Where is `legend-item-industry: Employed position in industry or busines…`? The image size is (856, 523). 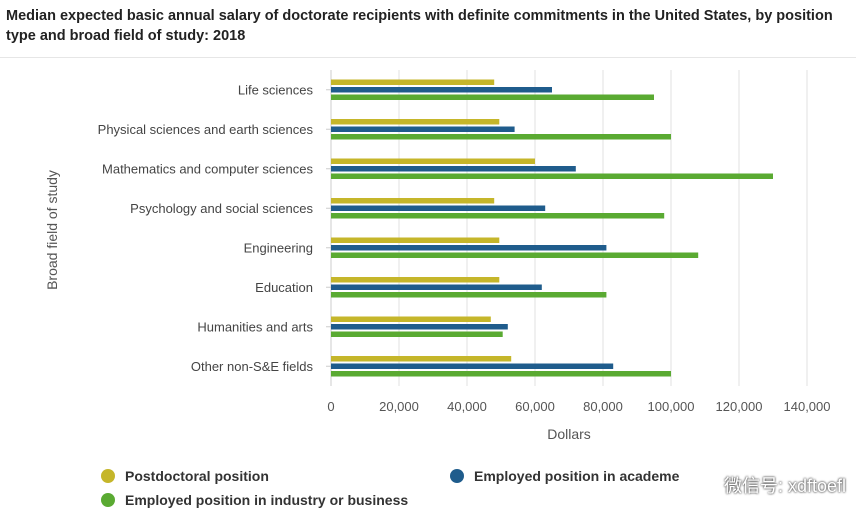
legend-item-industry: Employed position in industry or busines… is located at coordinates (254, 500).